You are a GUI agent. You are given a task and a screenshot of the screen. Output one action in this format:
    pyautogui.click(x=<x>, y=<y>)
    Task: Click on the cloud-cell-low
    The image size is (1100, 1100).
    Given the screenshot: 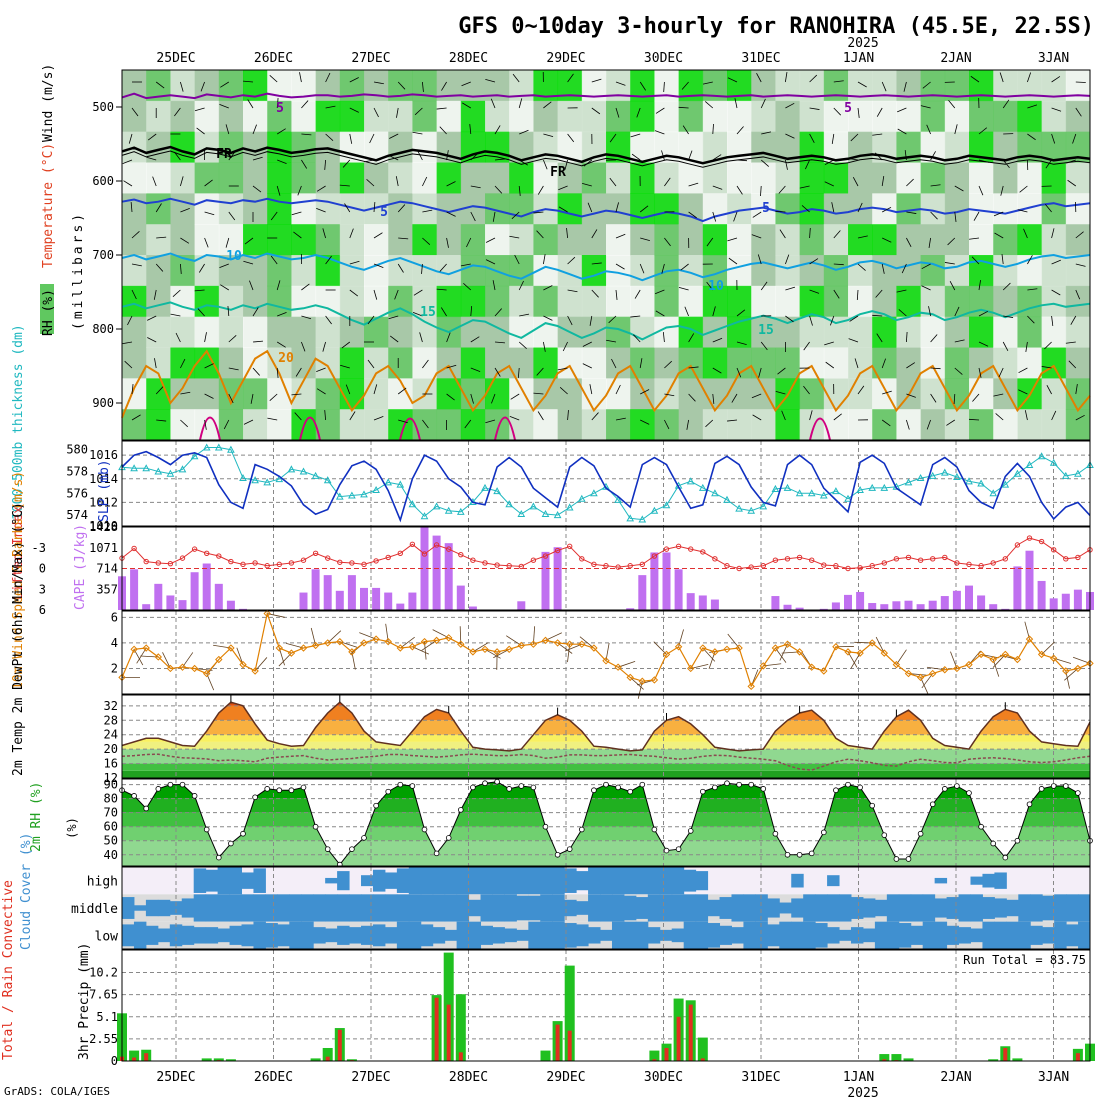 What is the action you would take?
    pyautogui.click(x=905, y=935)
    